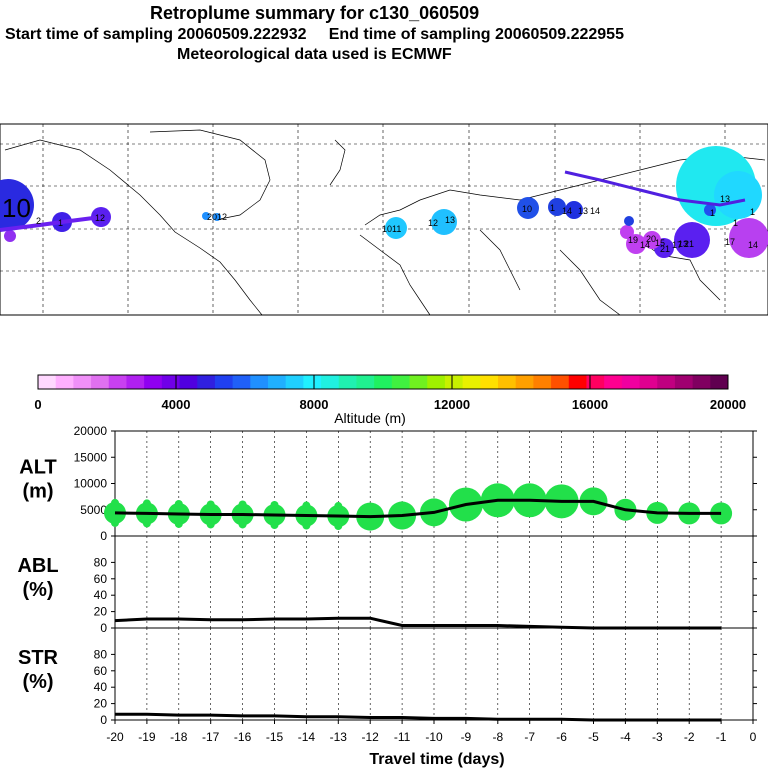  Describe the element at coordinates (37, 404) in the screenshot. I see `colorbar-tick-label: 0` at that location.